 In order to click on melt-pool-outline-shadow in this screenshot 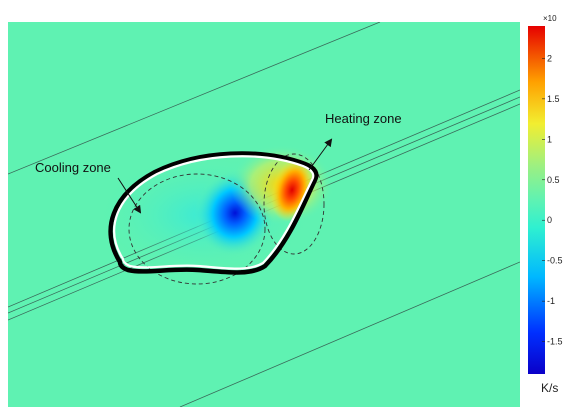, I will do `click(213, 213)`.